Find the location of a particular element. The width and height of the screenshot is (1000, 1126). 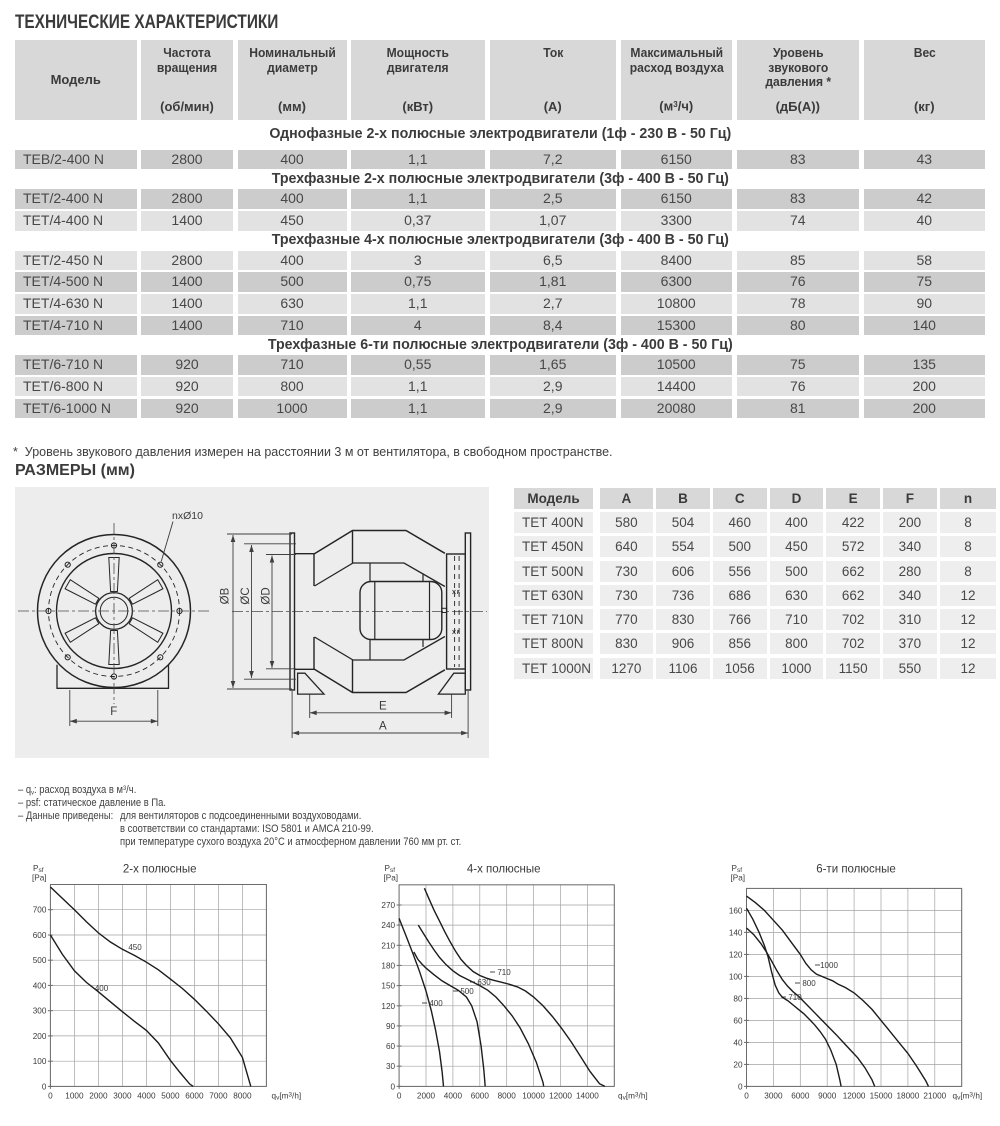

svg-text: 180 is located at coordinates (388, 965).